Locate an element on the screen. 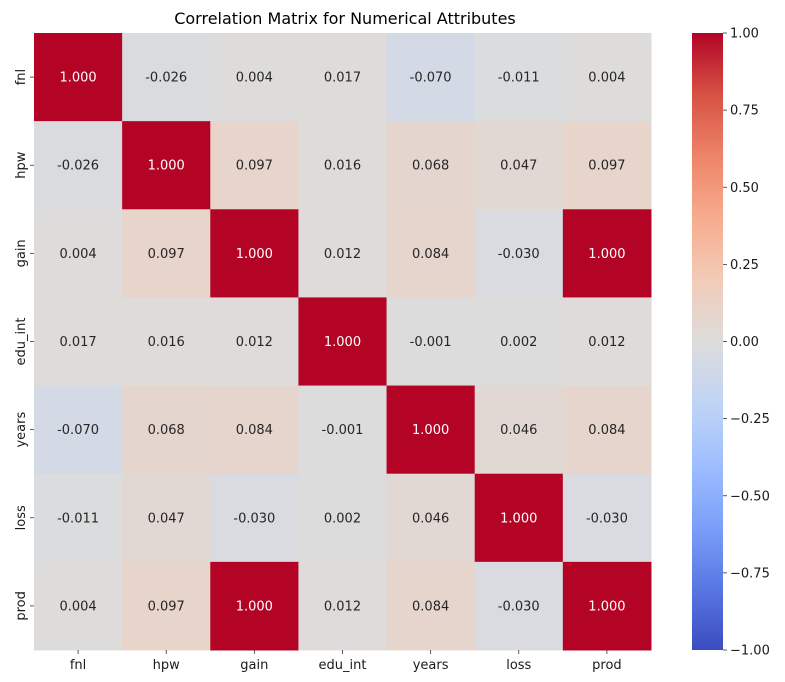  x-tick-label: hpw is located at coordinates (166, 665).